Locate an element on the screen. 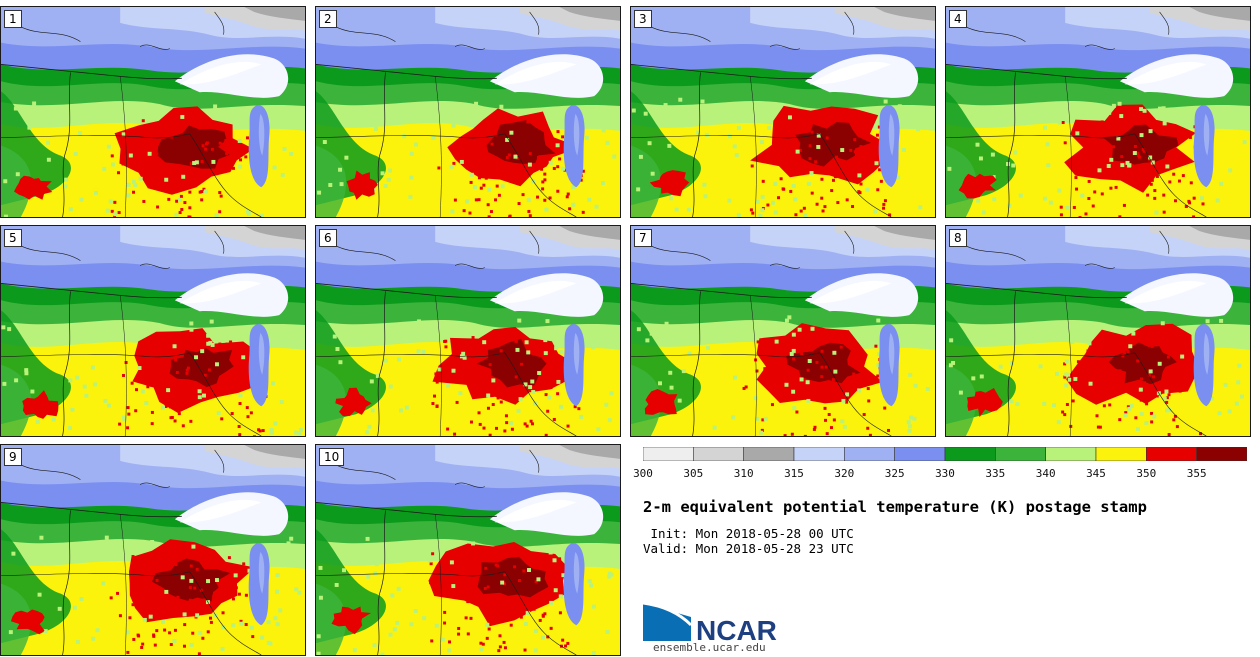 Image resolution: width=1260 pixels, height=657 pixels. ensemble-member-panel: 8 is located at coordinates (1098, 331).